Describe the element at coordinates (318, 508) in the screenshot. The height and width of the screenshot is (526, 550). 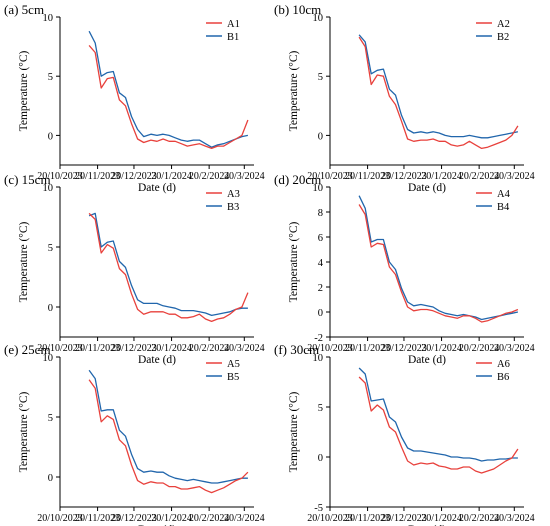
I see `y-tick-label: -5` at that location.